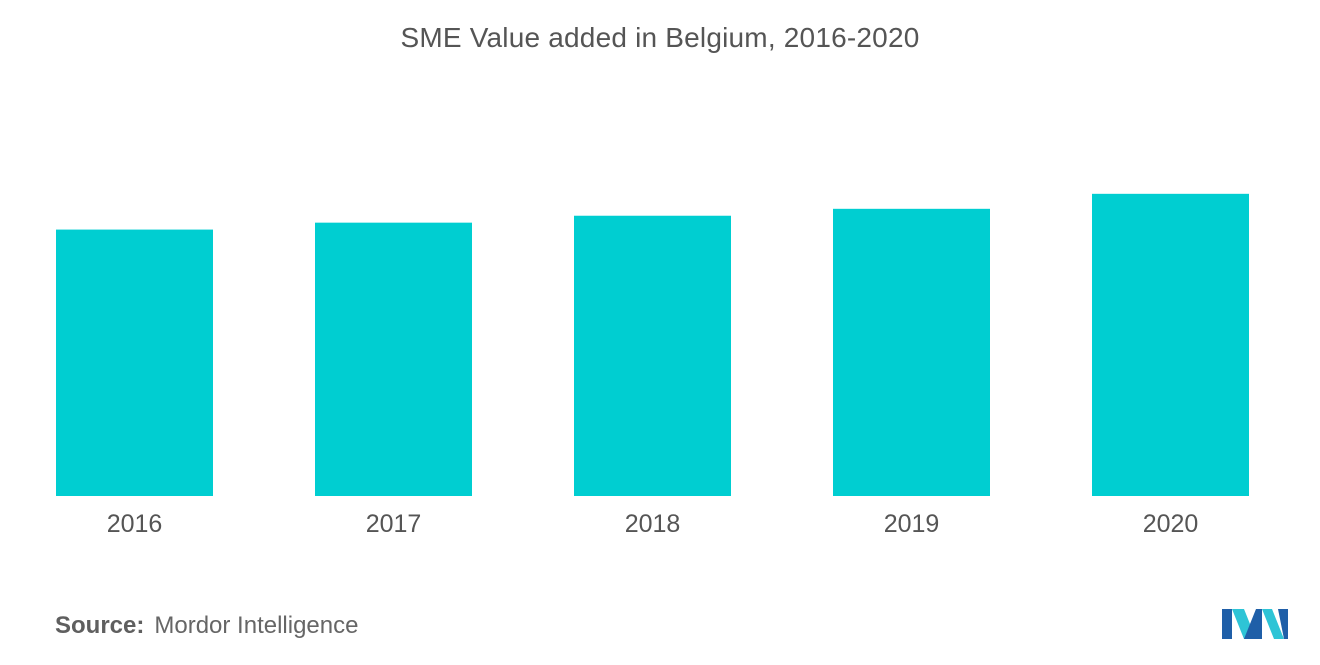  What do you see at coordinates (912, 524) in the screenshot?
I see `x-tick-label-2019: 2019` at bounding box center [912, 524].